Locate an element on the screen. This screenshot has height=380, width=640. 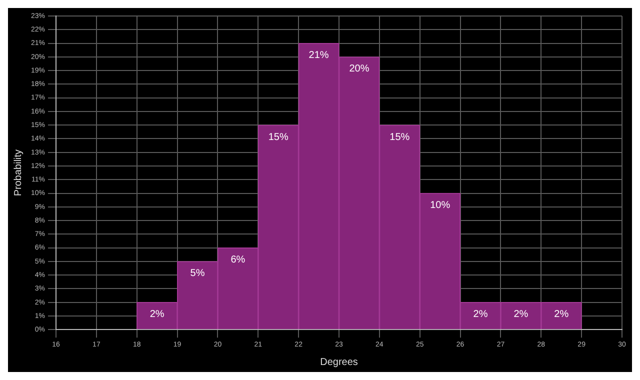
x-axis-title: Degrees is located at coordinates (339, 362).